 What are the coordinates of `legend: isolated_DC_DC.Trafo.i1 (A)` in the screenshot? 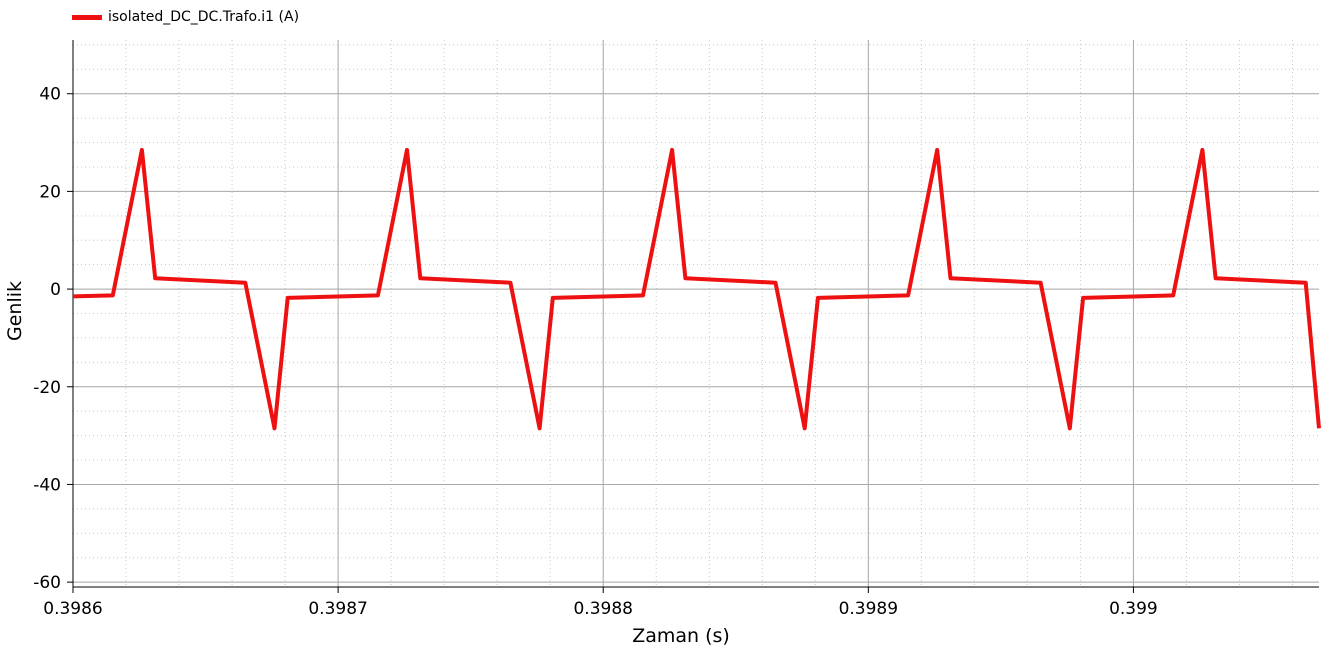 It's located at (185, 17).